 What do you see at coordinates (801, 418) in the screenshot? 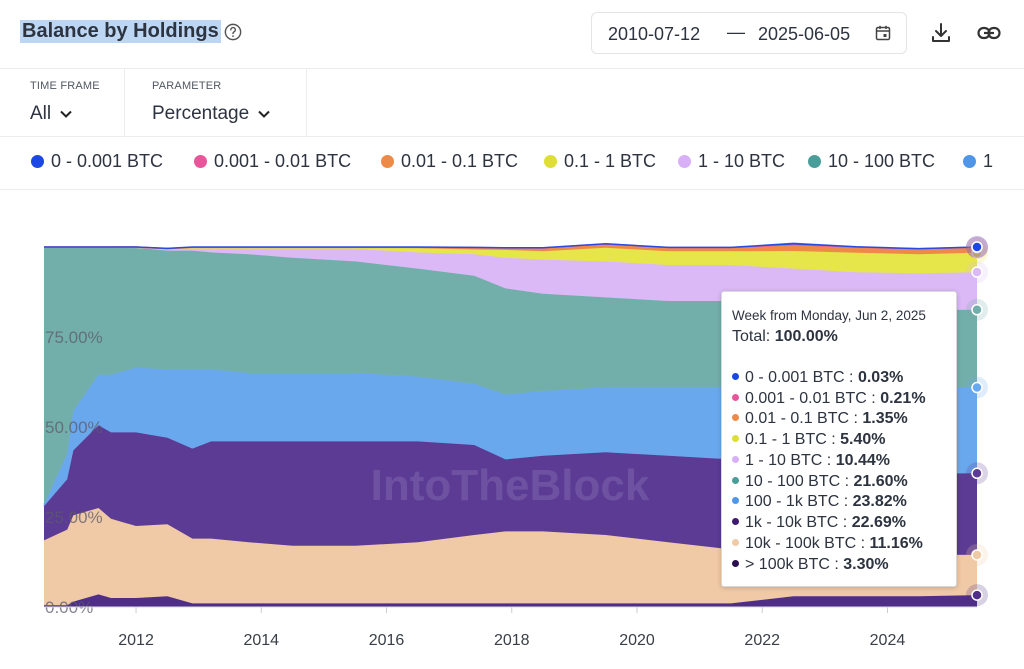
I see `tooltip-row-label: 0.01 - 0.1 BTC :` at bounding box center [801, 418].